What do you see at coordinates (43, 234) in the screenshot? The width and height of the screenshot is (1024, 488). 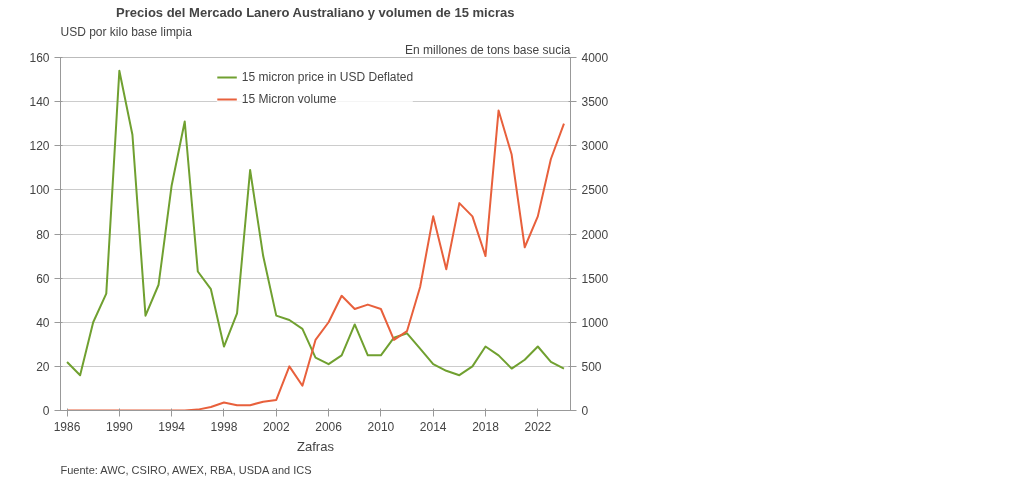 I see `y-tick-label: 80` at bounding box center [43, 234].